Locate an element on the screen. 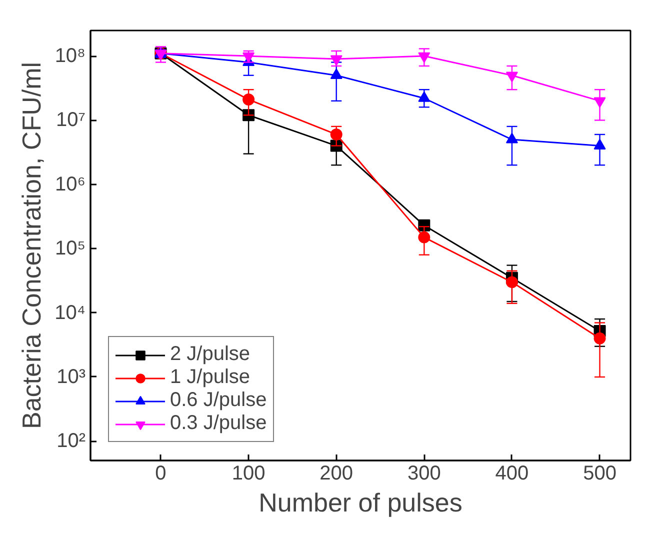 Image resolution: width=646 pixels, height=533 pixels. y-axis-title: Bacteria Concentration, CFU/ml is located at coordinates (31, 246).